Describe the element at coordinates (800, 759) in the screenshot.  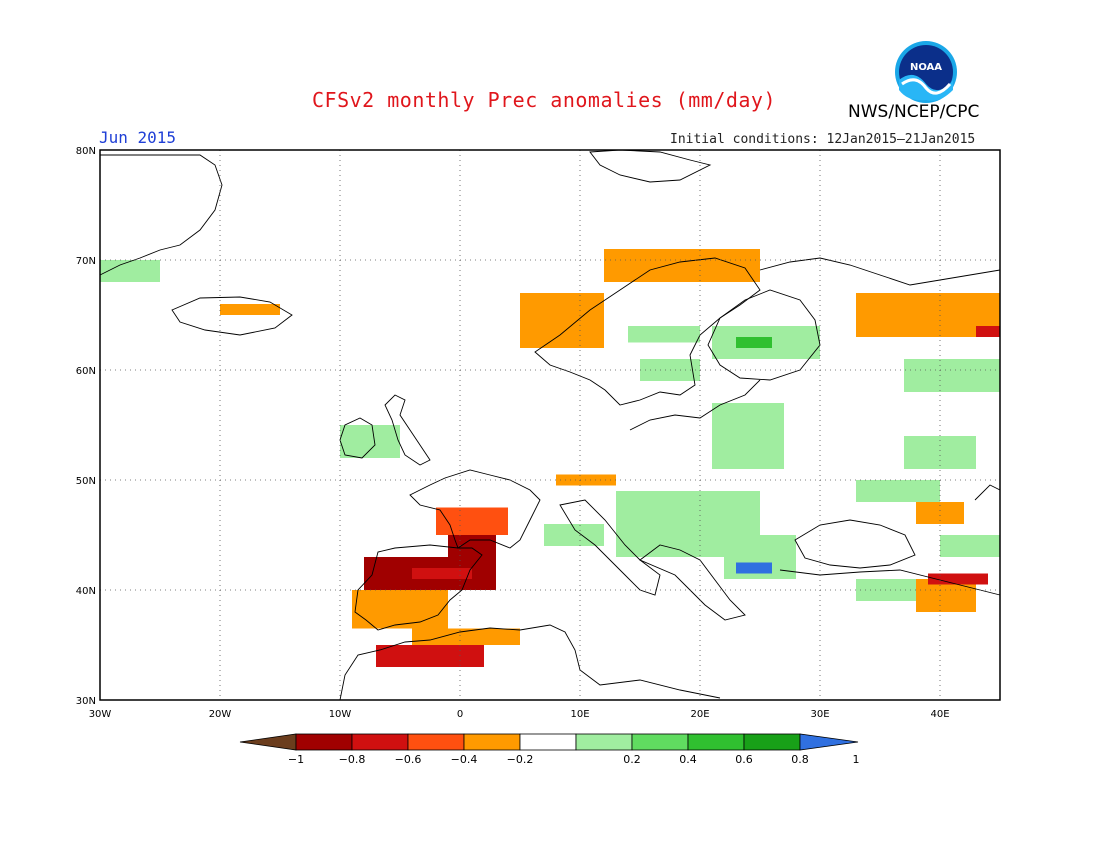
I see `colorbar-label-8: 0.8` at that location.